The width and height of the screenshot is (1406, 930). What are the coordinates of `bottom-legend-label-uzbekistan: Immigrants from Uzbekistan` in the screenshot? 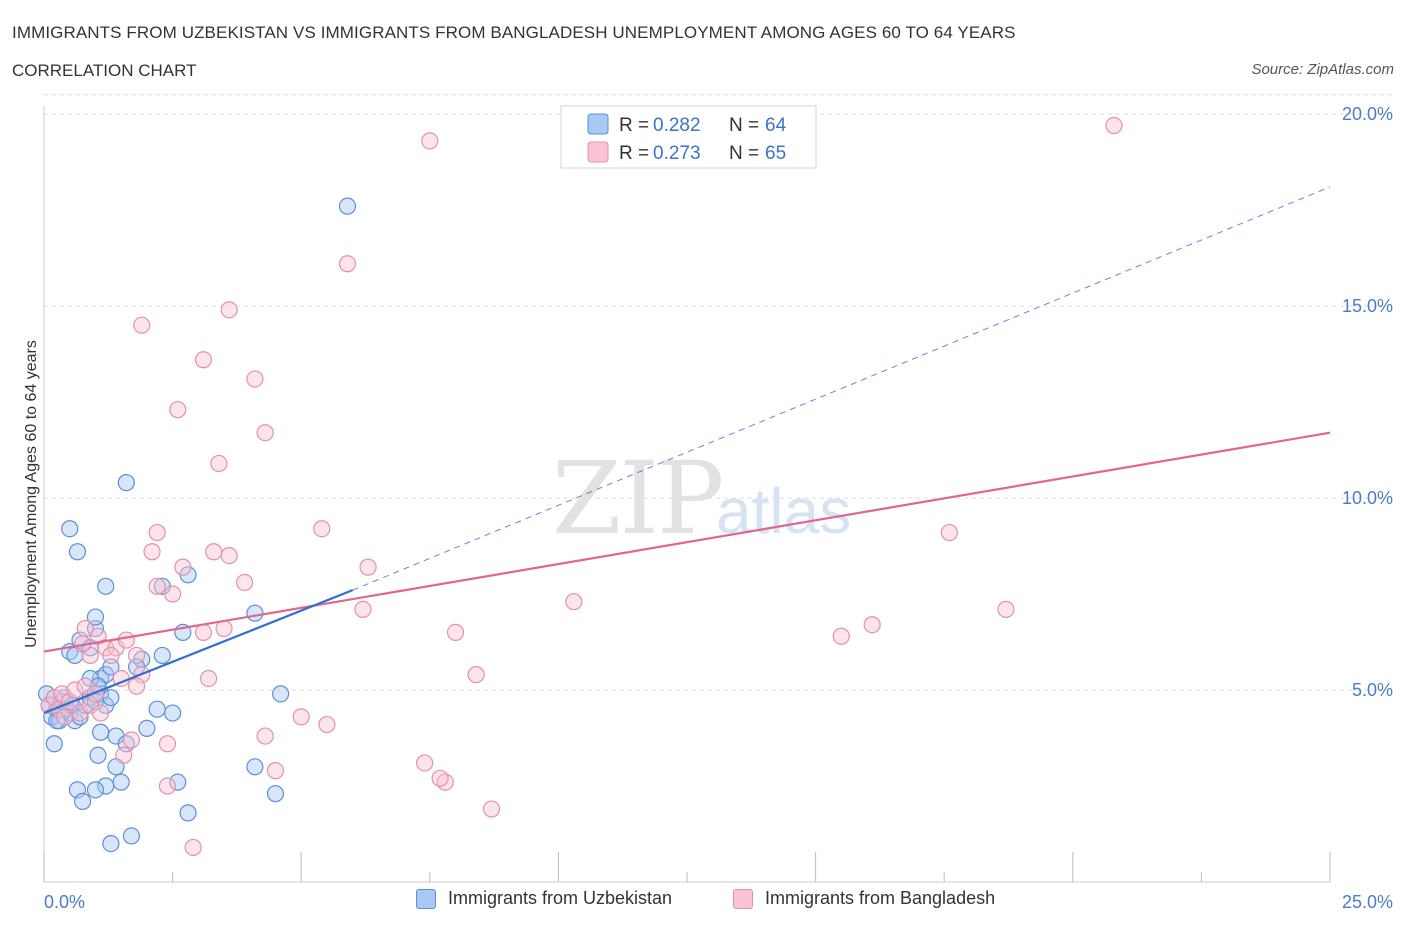 It's located at (560, 898).